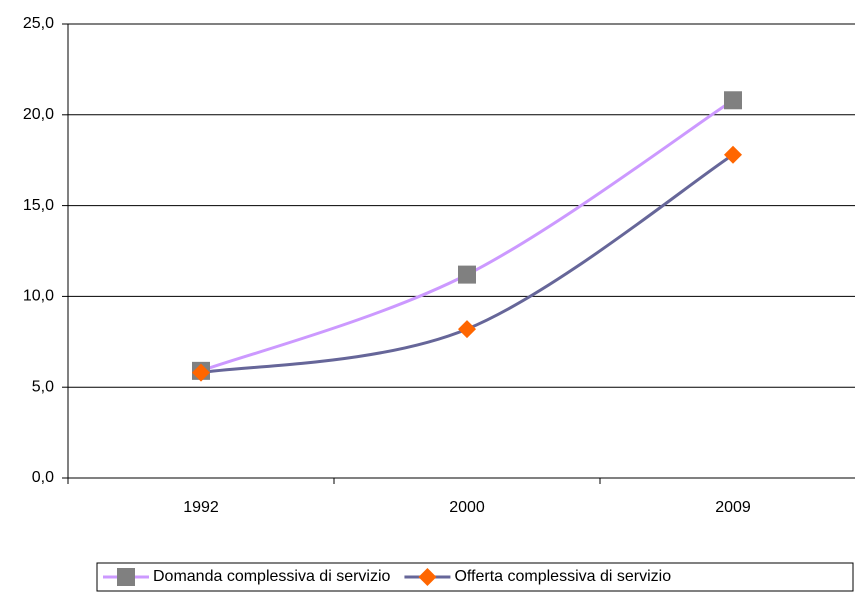 This screenshot has width=856, height=592. Describe the element at coordinates (562, 576) in the screenshot. I see `legend-label: Offerta complessiva di servizio` at that location.